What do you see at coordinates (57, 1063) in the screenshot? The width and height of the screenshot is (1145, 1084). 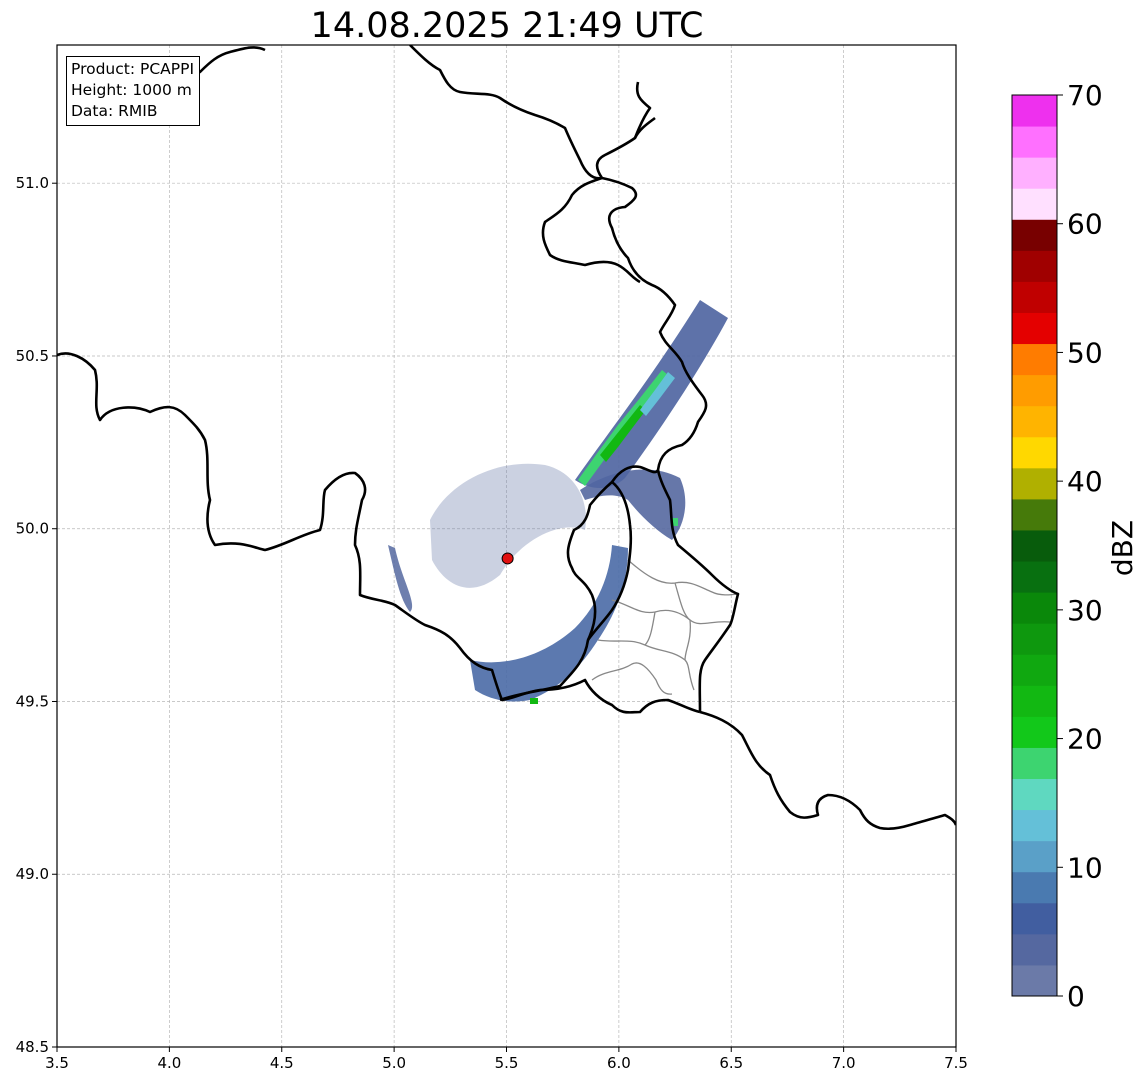 I see `x-tick-label: 3.5` at bounding box center [57, 1063].